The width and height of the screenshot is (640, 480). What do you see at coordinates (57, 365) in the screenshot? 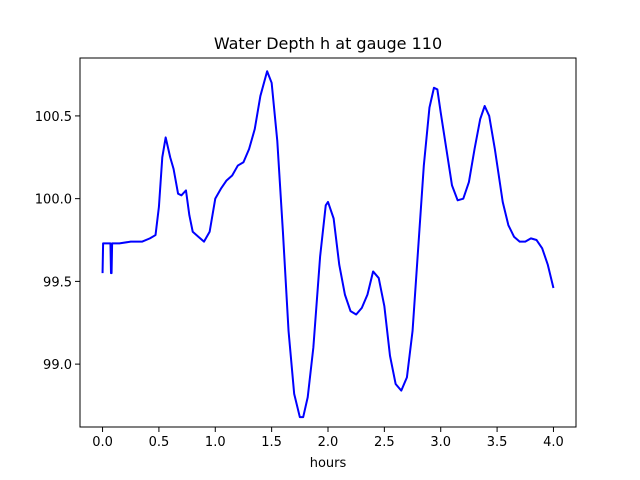
I see `y-tick-label: 99.0` at bounding box center [57, 365].